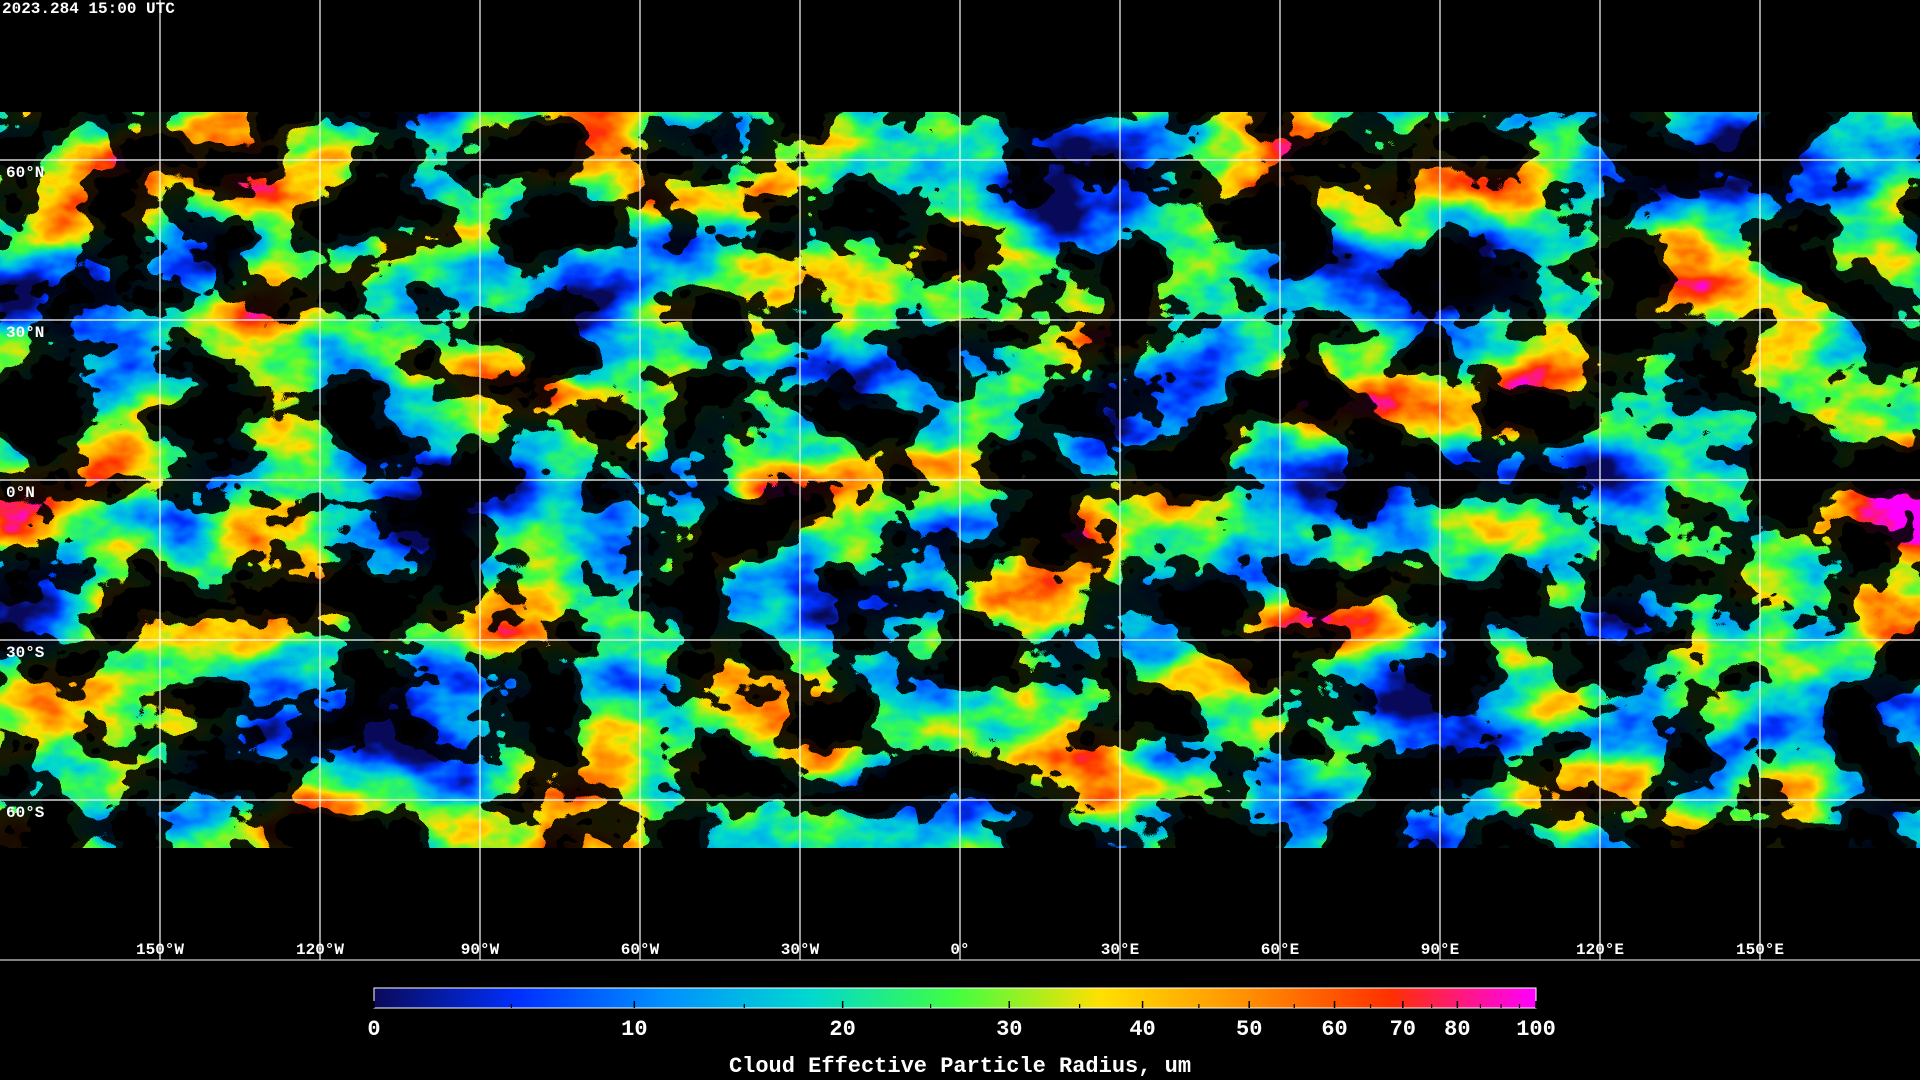  Describe the element at coordinates (1142, 1029) in the screenshot. I see `colorbar-tick-label: 40` at that location.